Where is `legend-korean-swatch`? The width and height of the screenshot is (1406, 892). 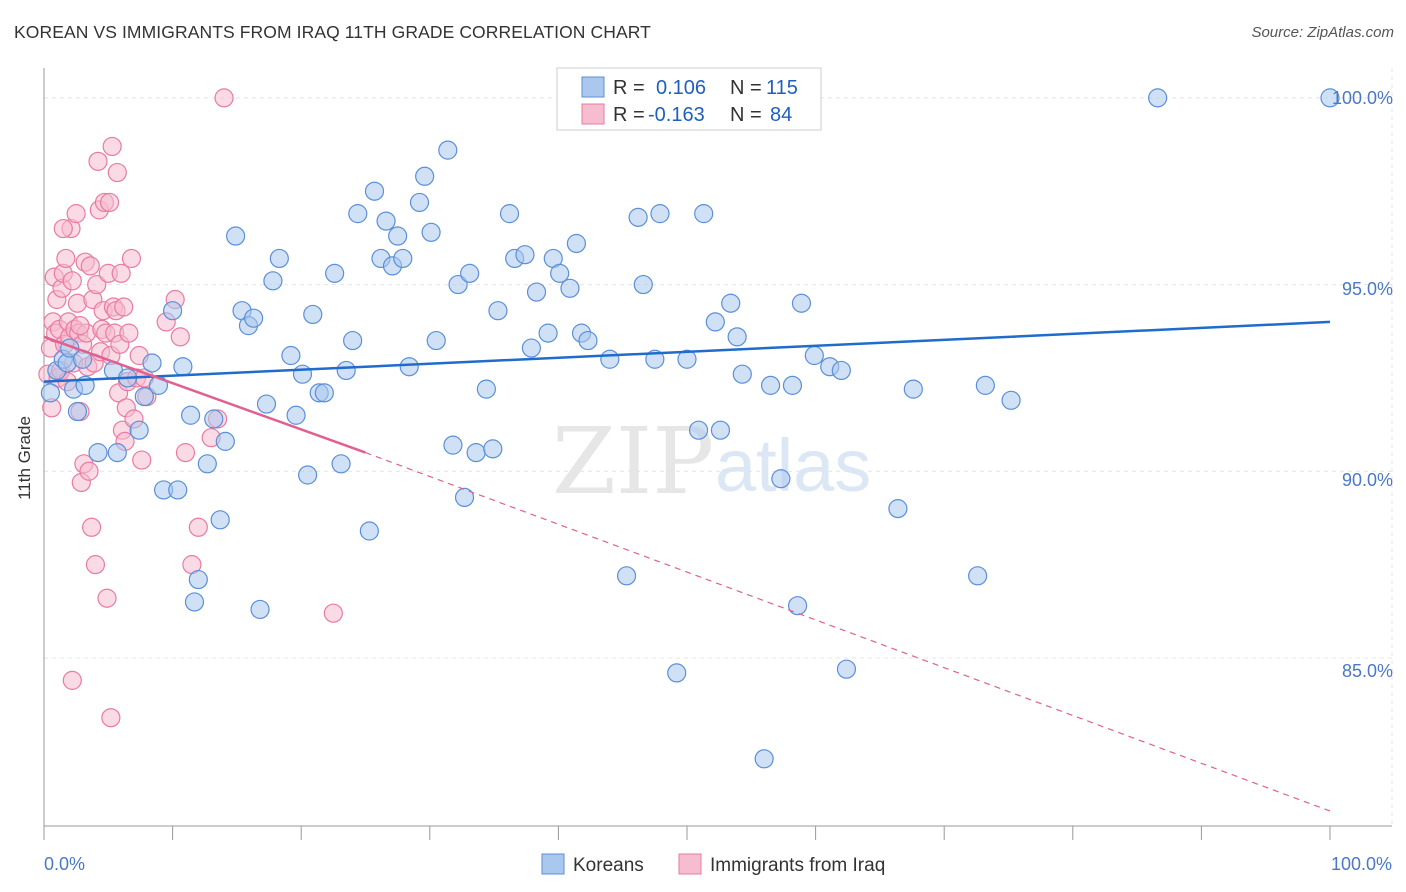
legend-korean-swatch is located at coordinates (593, 87).